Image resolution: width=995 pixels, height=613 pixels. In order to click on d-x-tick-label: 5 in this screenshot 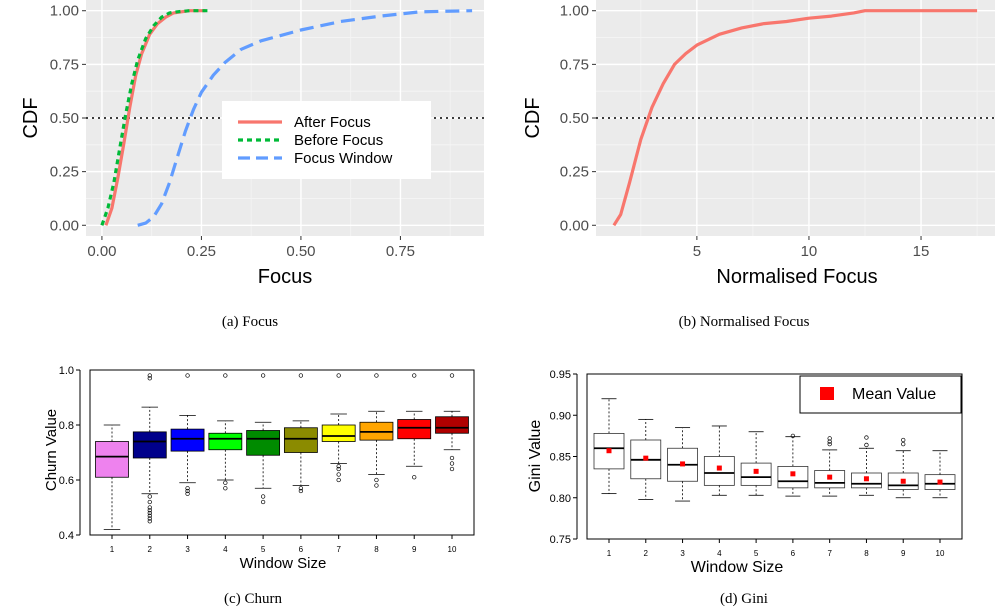, I will do `click(756, 553)`.